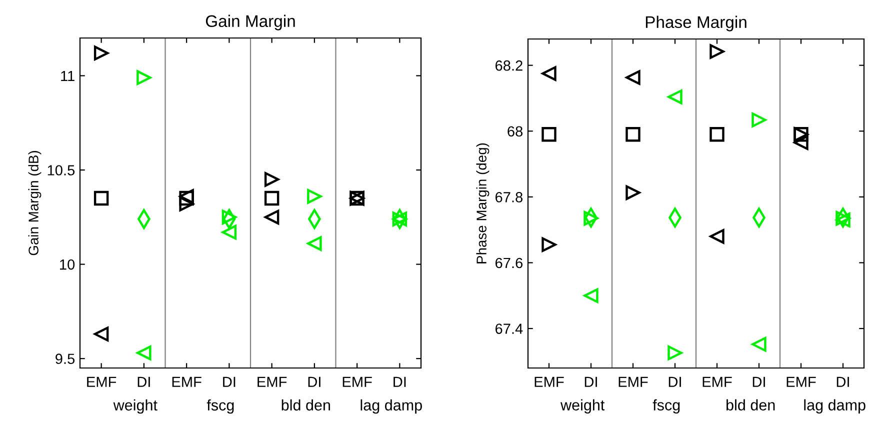 The image size is (870, 434). What do you see at coordinates (509, 263) in the screenshot?
I see `y-tick-label: 67.6` at bounding box center [509, 263].